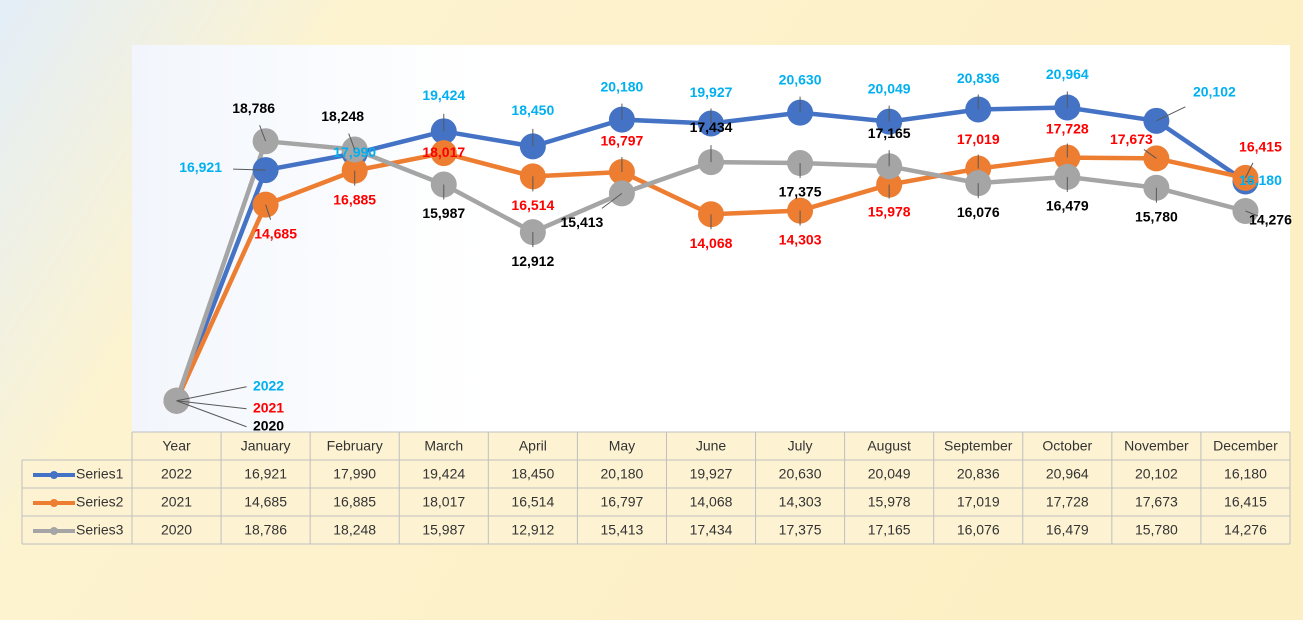 The image size is (1303, 620). Describe the element at coordinates (1260, 147) in the screenshot. I see `data-label: 16,415` at that location.